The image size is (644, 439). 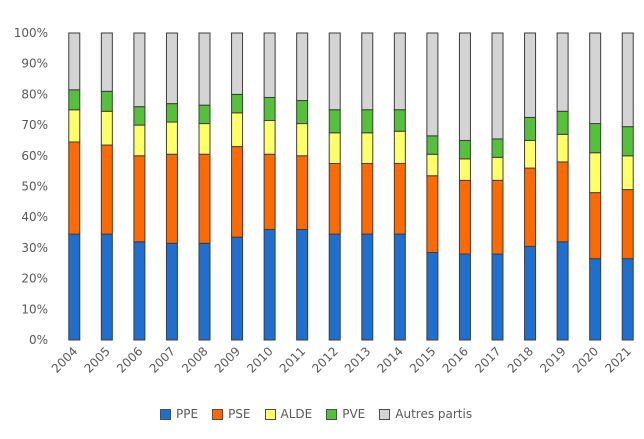 I want to click on bar-segment-autres-partis-2007, so click(x=171, y=68).